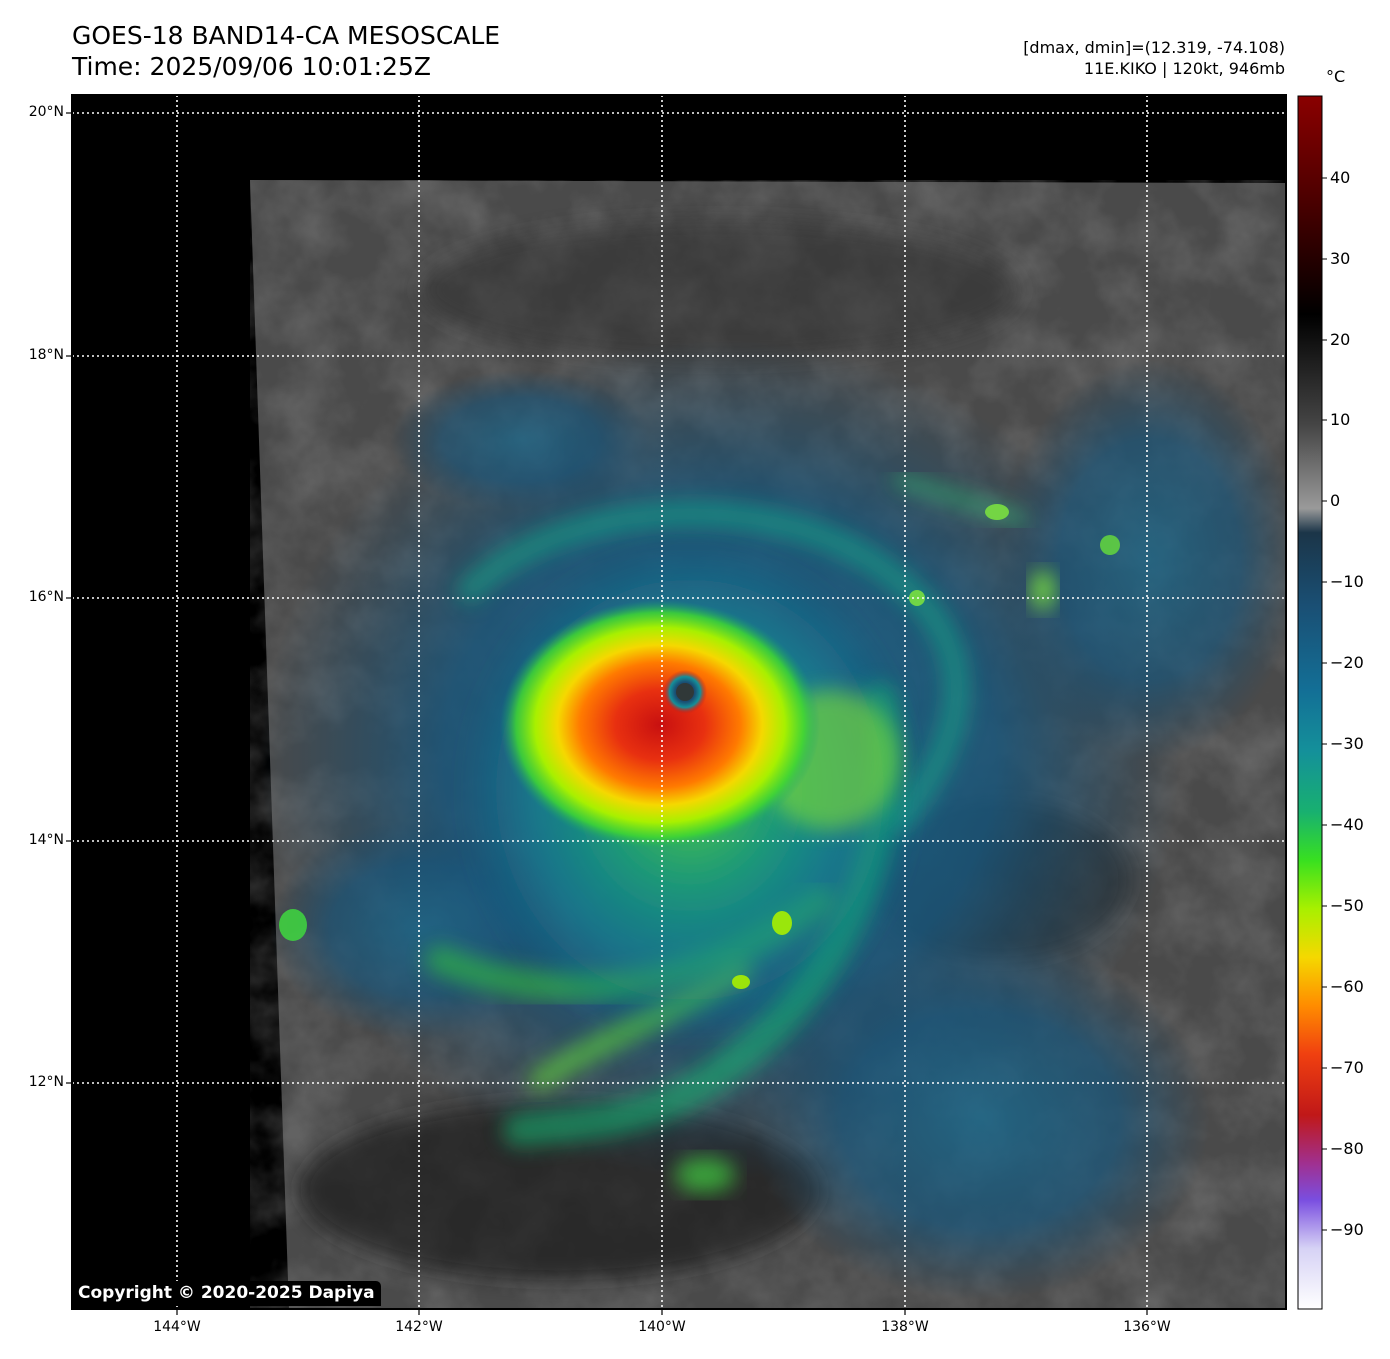 The height and width of the screenshot is (1359, 1390). I want to click on copyright-badge: Copyright © 2020-2025 Dapiya, so click(226, 1293).